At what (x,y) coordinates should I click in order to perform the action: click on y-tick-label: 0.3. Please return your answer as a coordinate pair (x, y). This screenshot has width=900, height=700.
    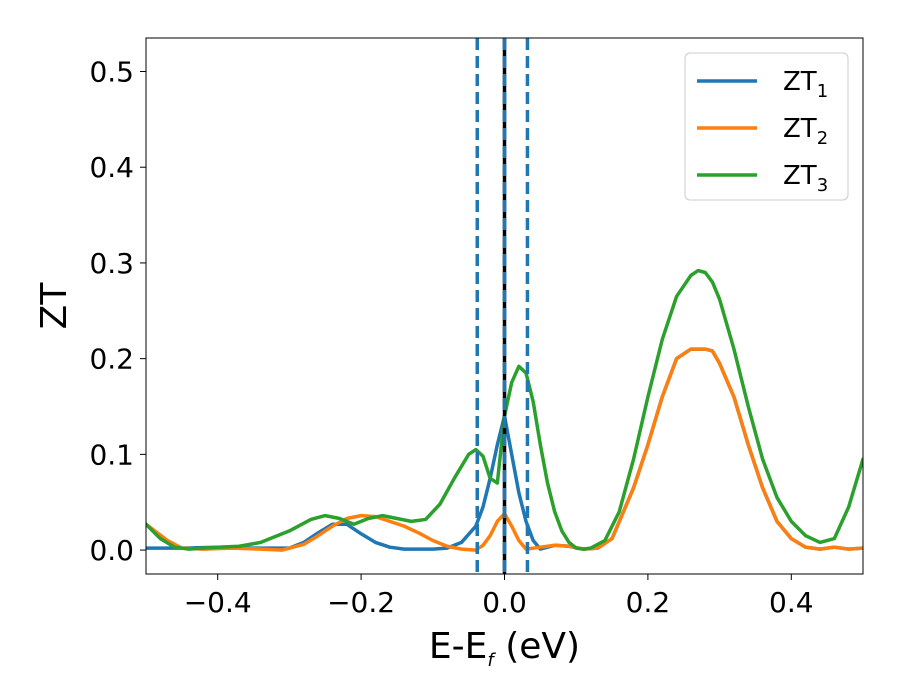
    Looking at the image, I should click on (111, 263).